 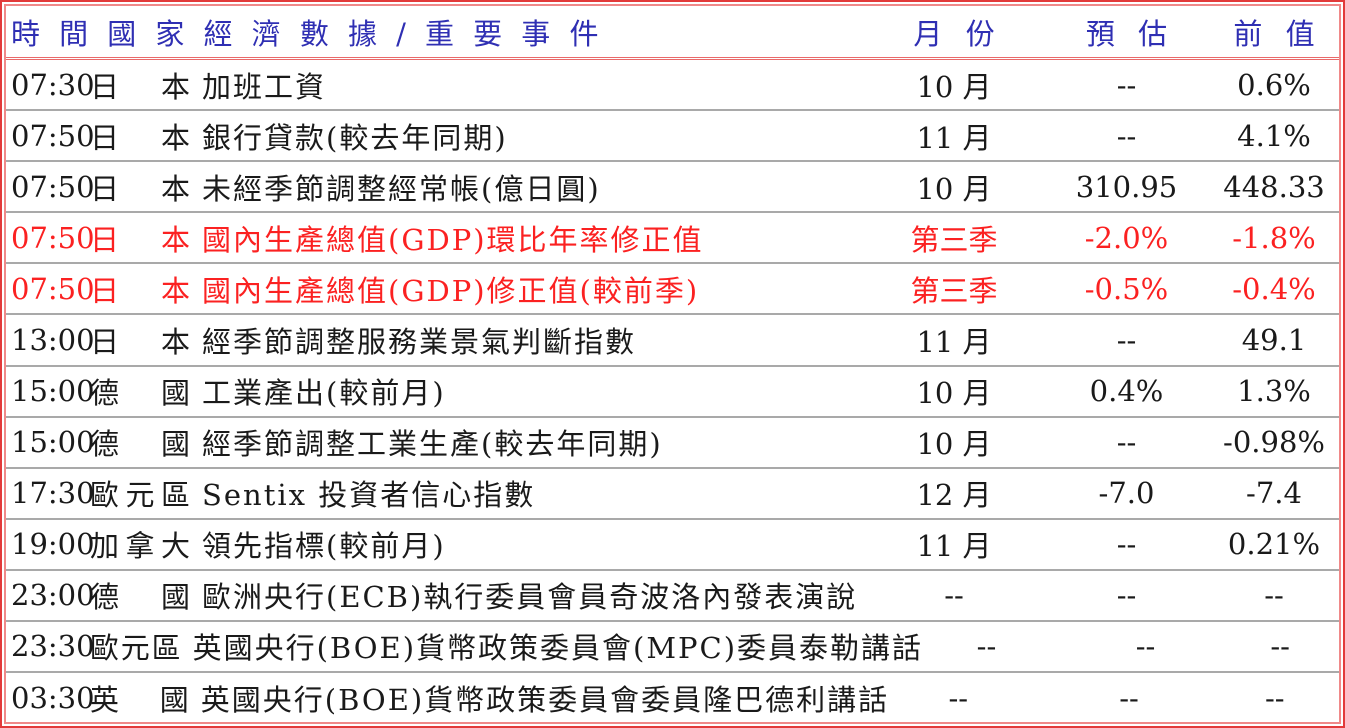 What do you see at coordinates (1126, 186) in the screenshot?
I see `estimate-cell: 310.95` at bounding box center [1126, 186].